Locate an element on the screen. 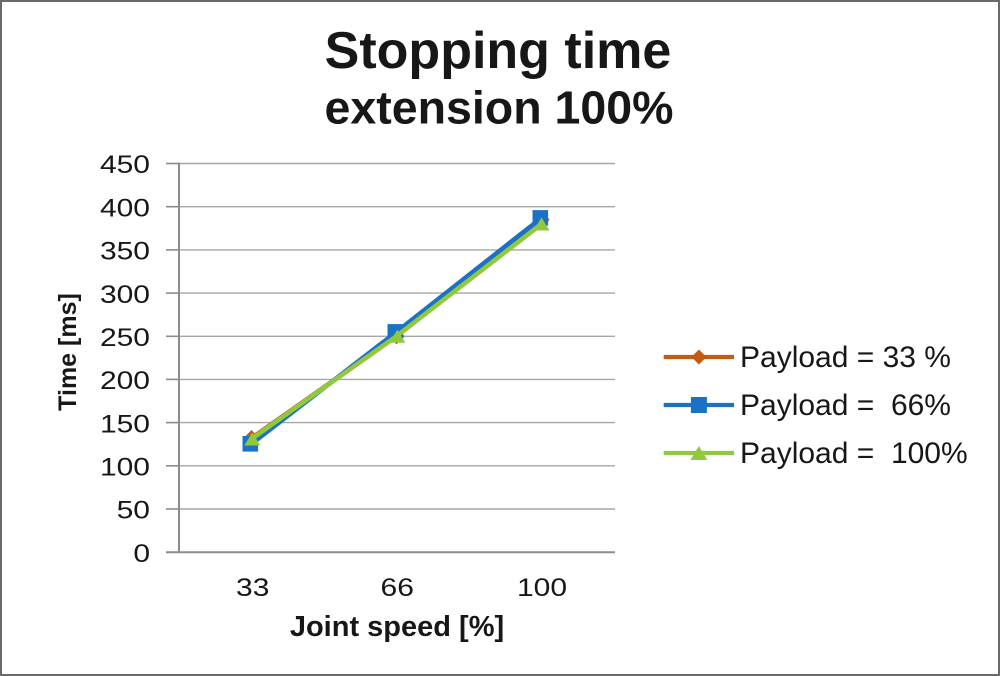  svg-text: Time [ms] is located at coordinates (68, 352).